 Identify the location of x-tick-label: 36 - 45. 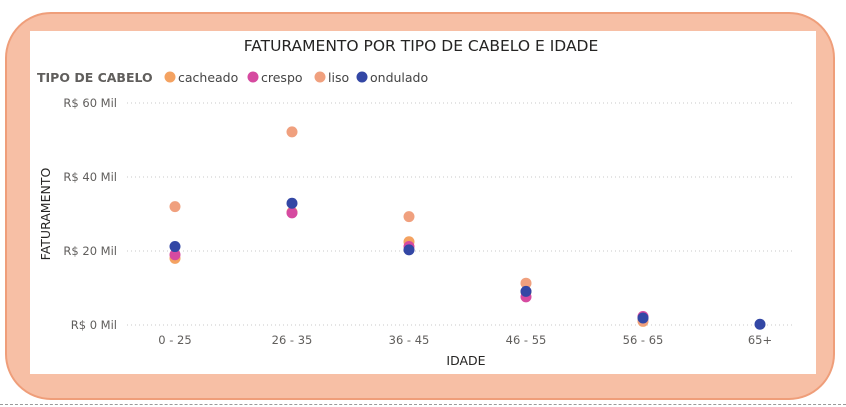
(409, 340).